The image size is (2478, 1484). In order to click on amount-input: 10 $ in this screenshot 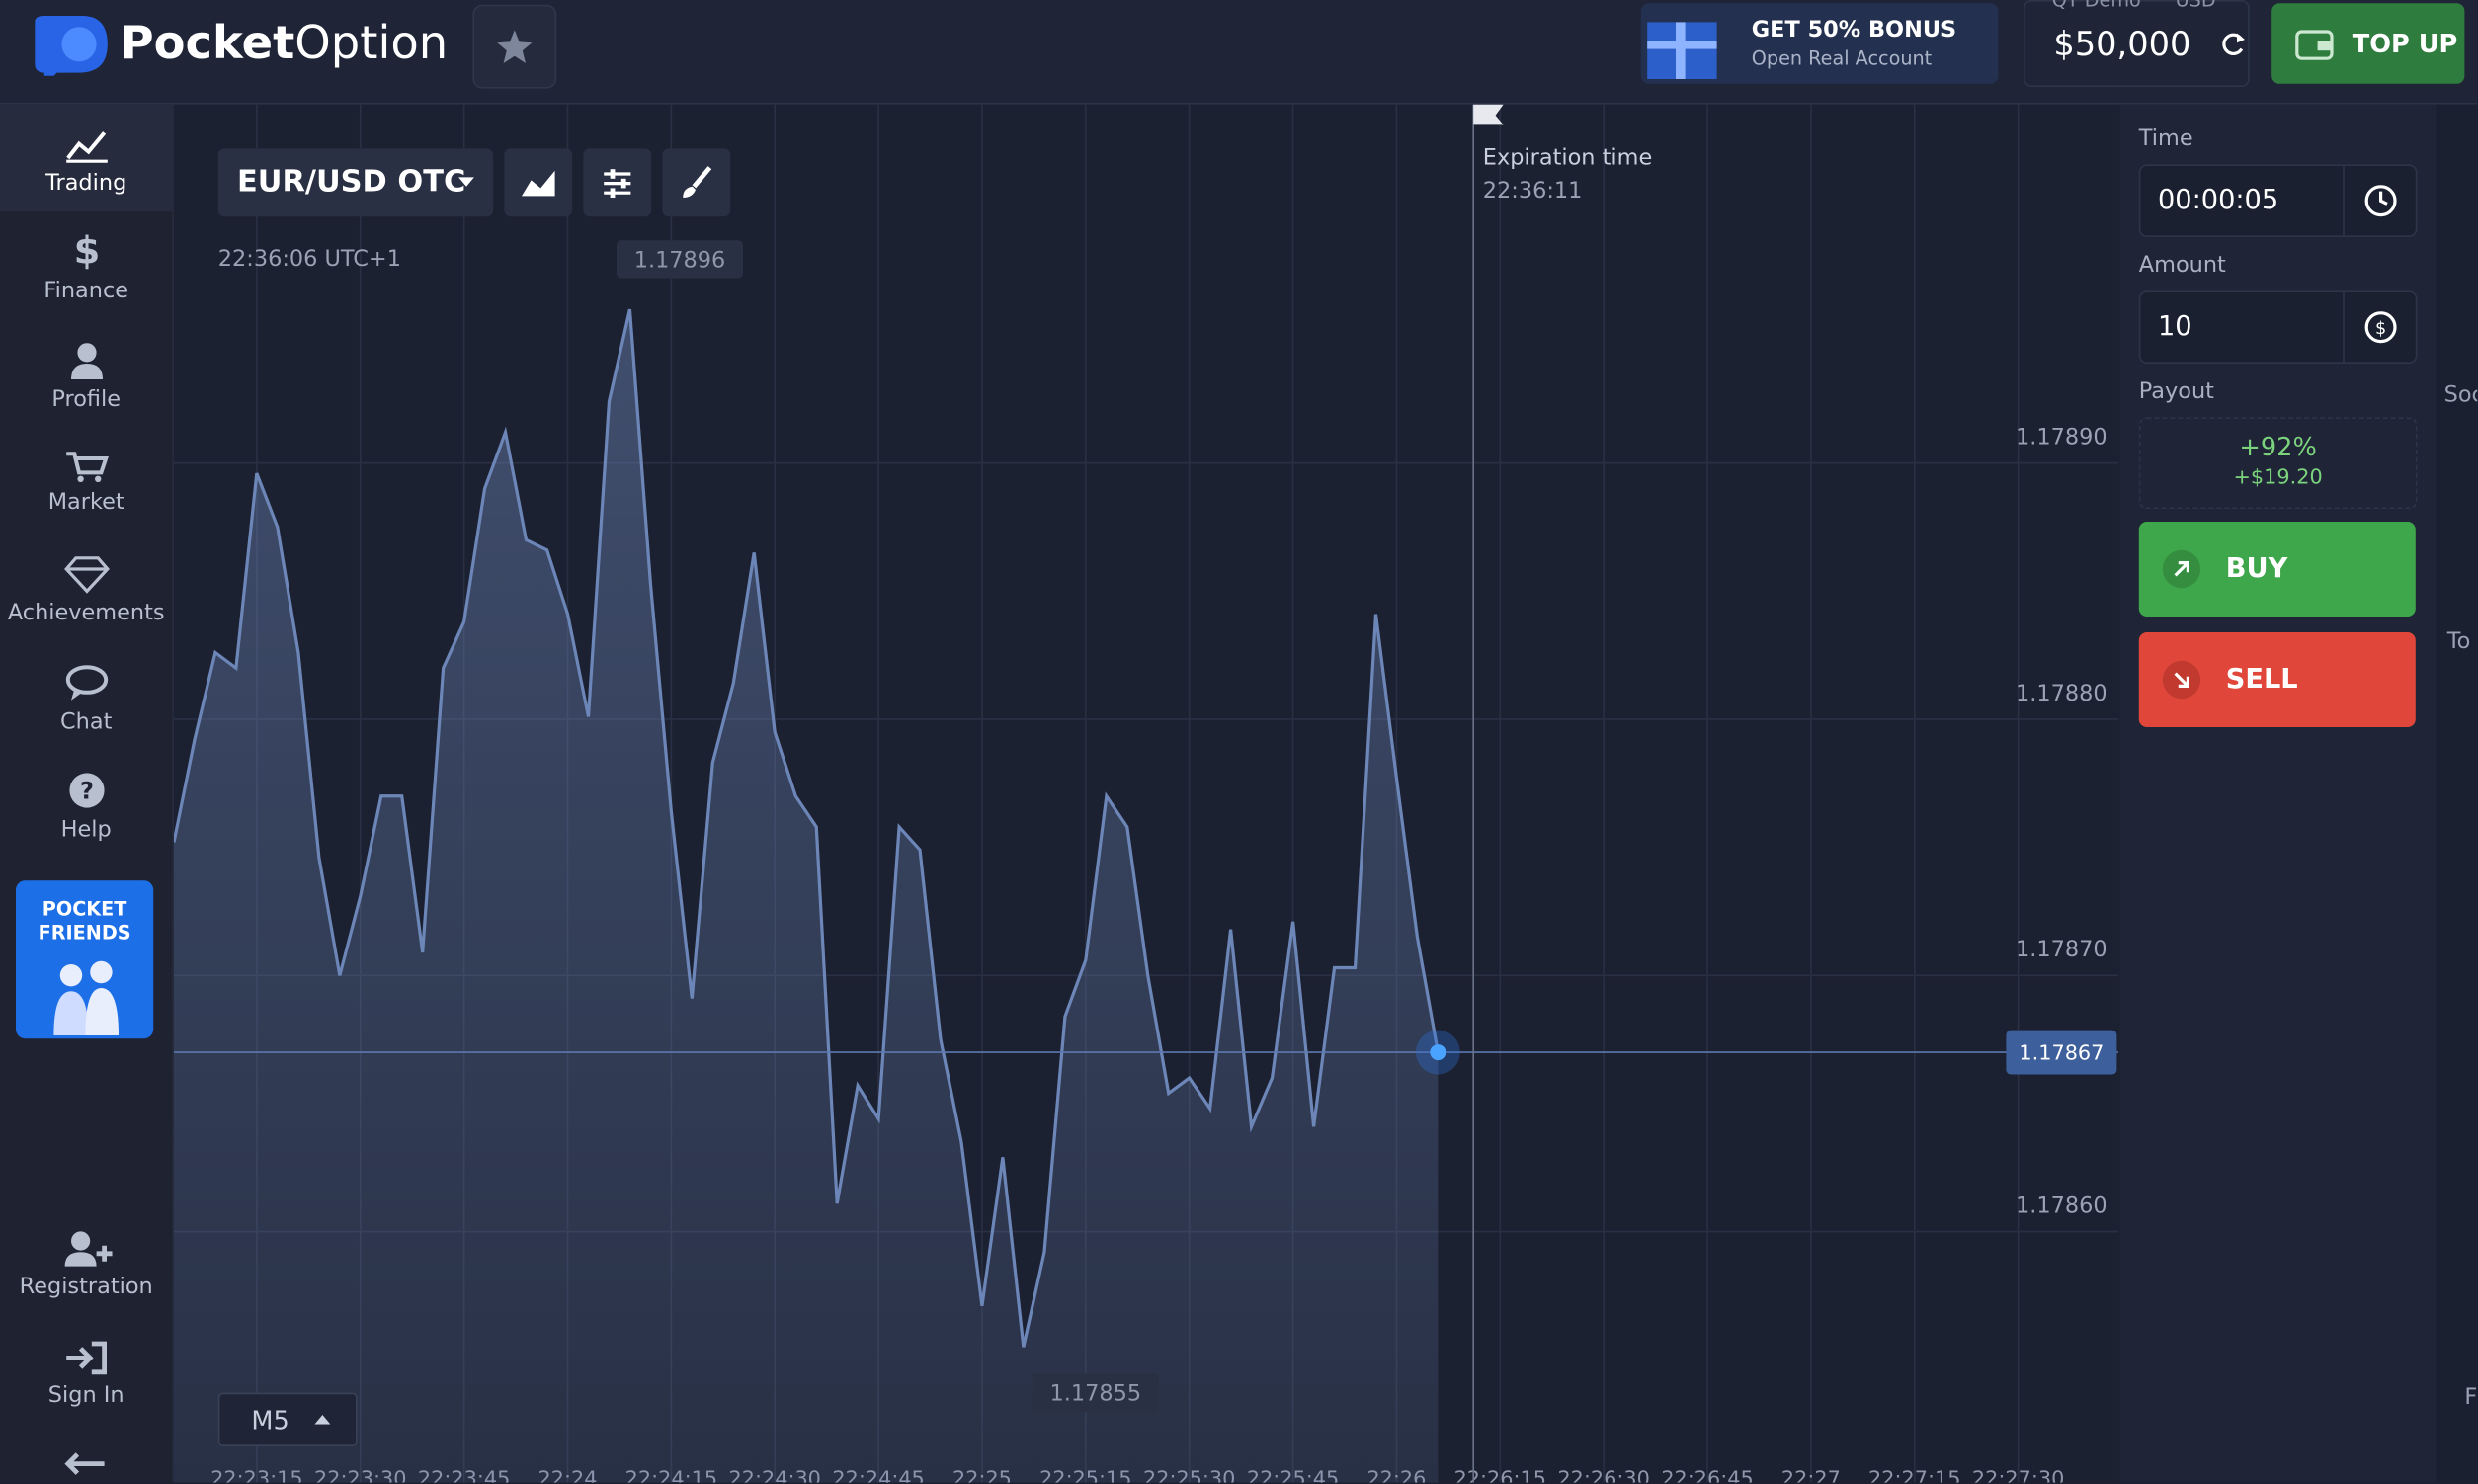, I will do `click(2278, 327)`.